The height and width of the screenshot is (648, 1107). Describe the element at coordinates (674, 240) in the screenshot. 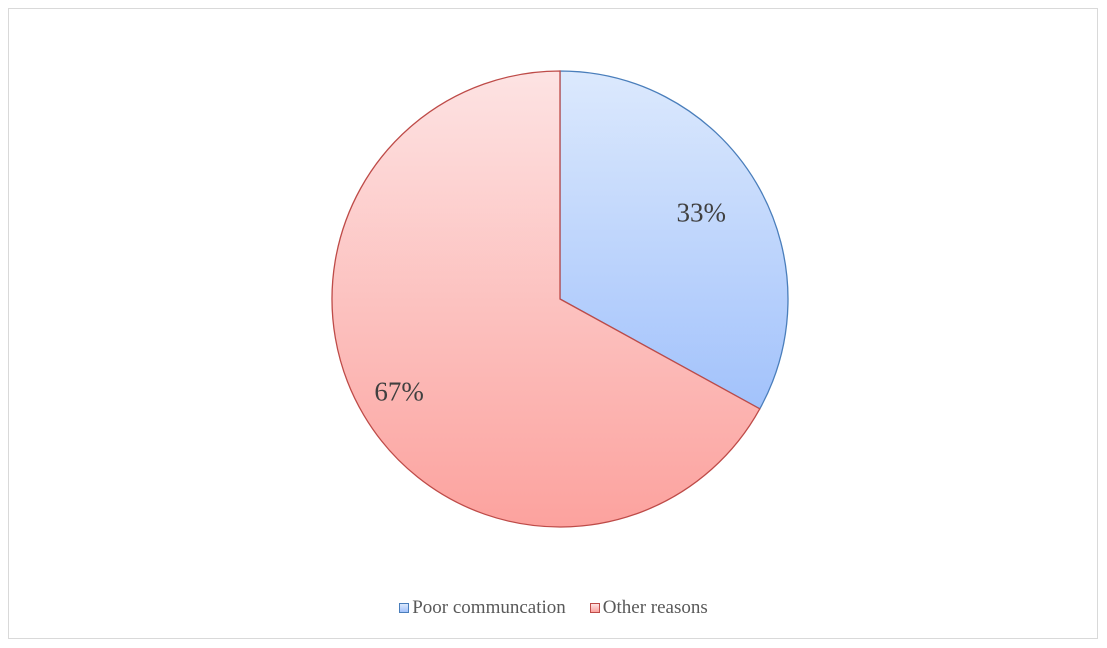

I see `pie-slice-poor-communcation` at that location.